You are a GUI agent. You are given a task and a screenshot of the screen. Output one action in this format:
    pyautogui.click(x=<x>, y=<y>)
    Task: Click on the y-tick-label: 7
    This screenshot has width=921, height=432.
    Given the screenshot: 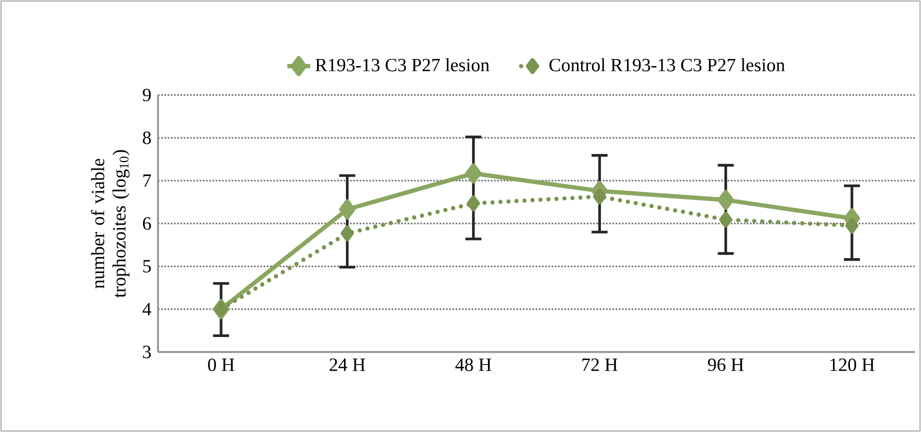 What is the action you would take?
    pyautogui.click(x=147, y=180)
    